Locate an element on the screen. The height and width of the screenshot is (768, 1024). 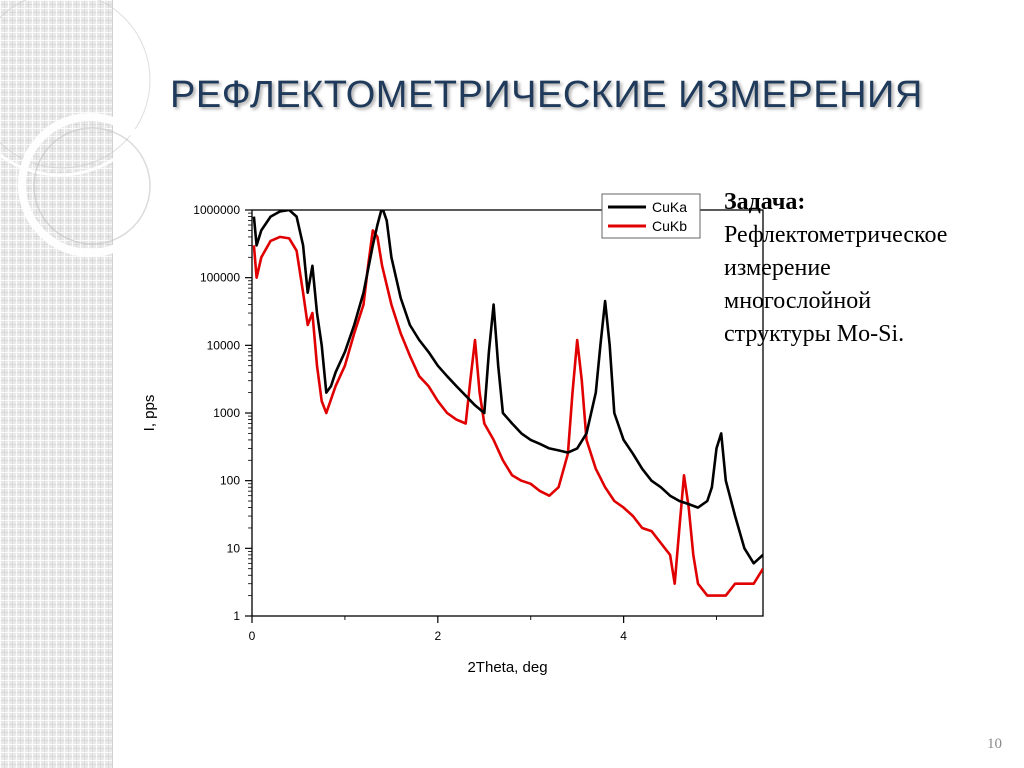
legend-label-cukb: CuKb is located at coordinates (669, 226).